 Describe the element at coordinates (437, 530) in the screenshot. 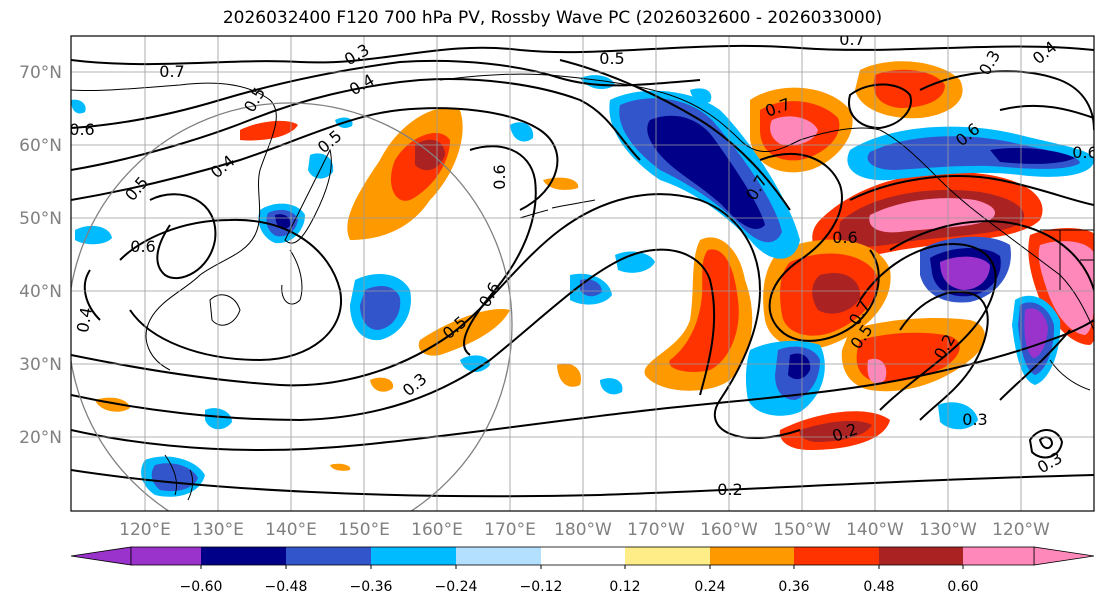

I see `lon-label: 160°E` at that location.